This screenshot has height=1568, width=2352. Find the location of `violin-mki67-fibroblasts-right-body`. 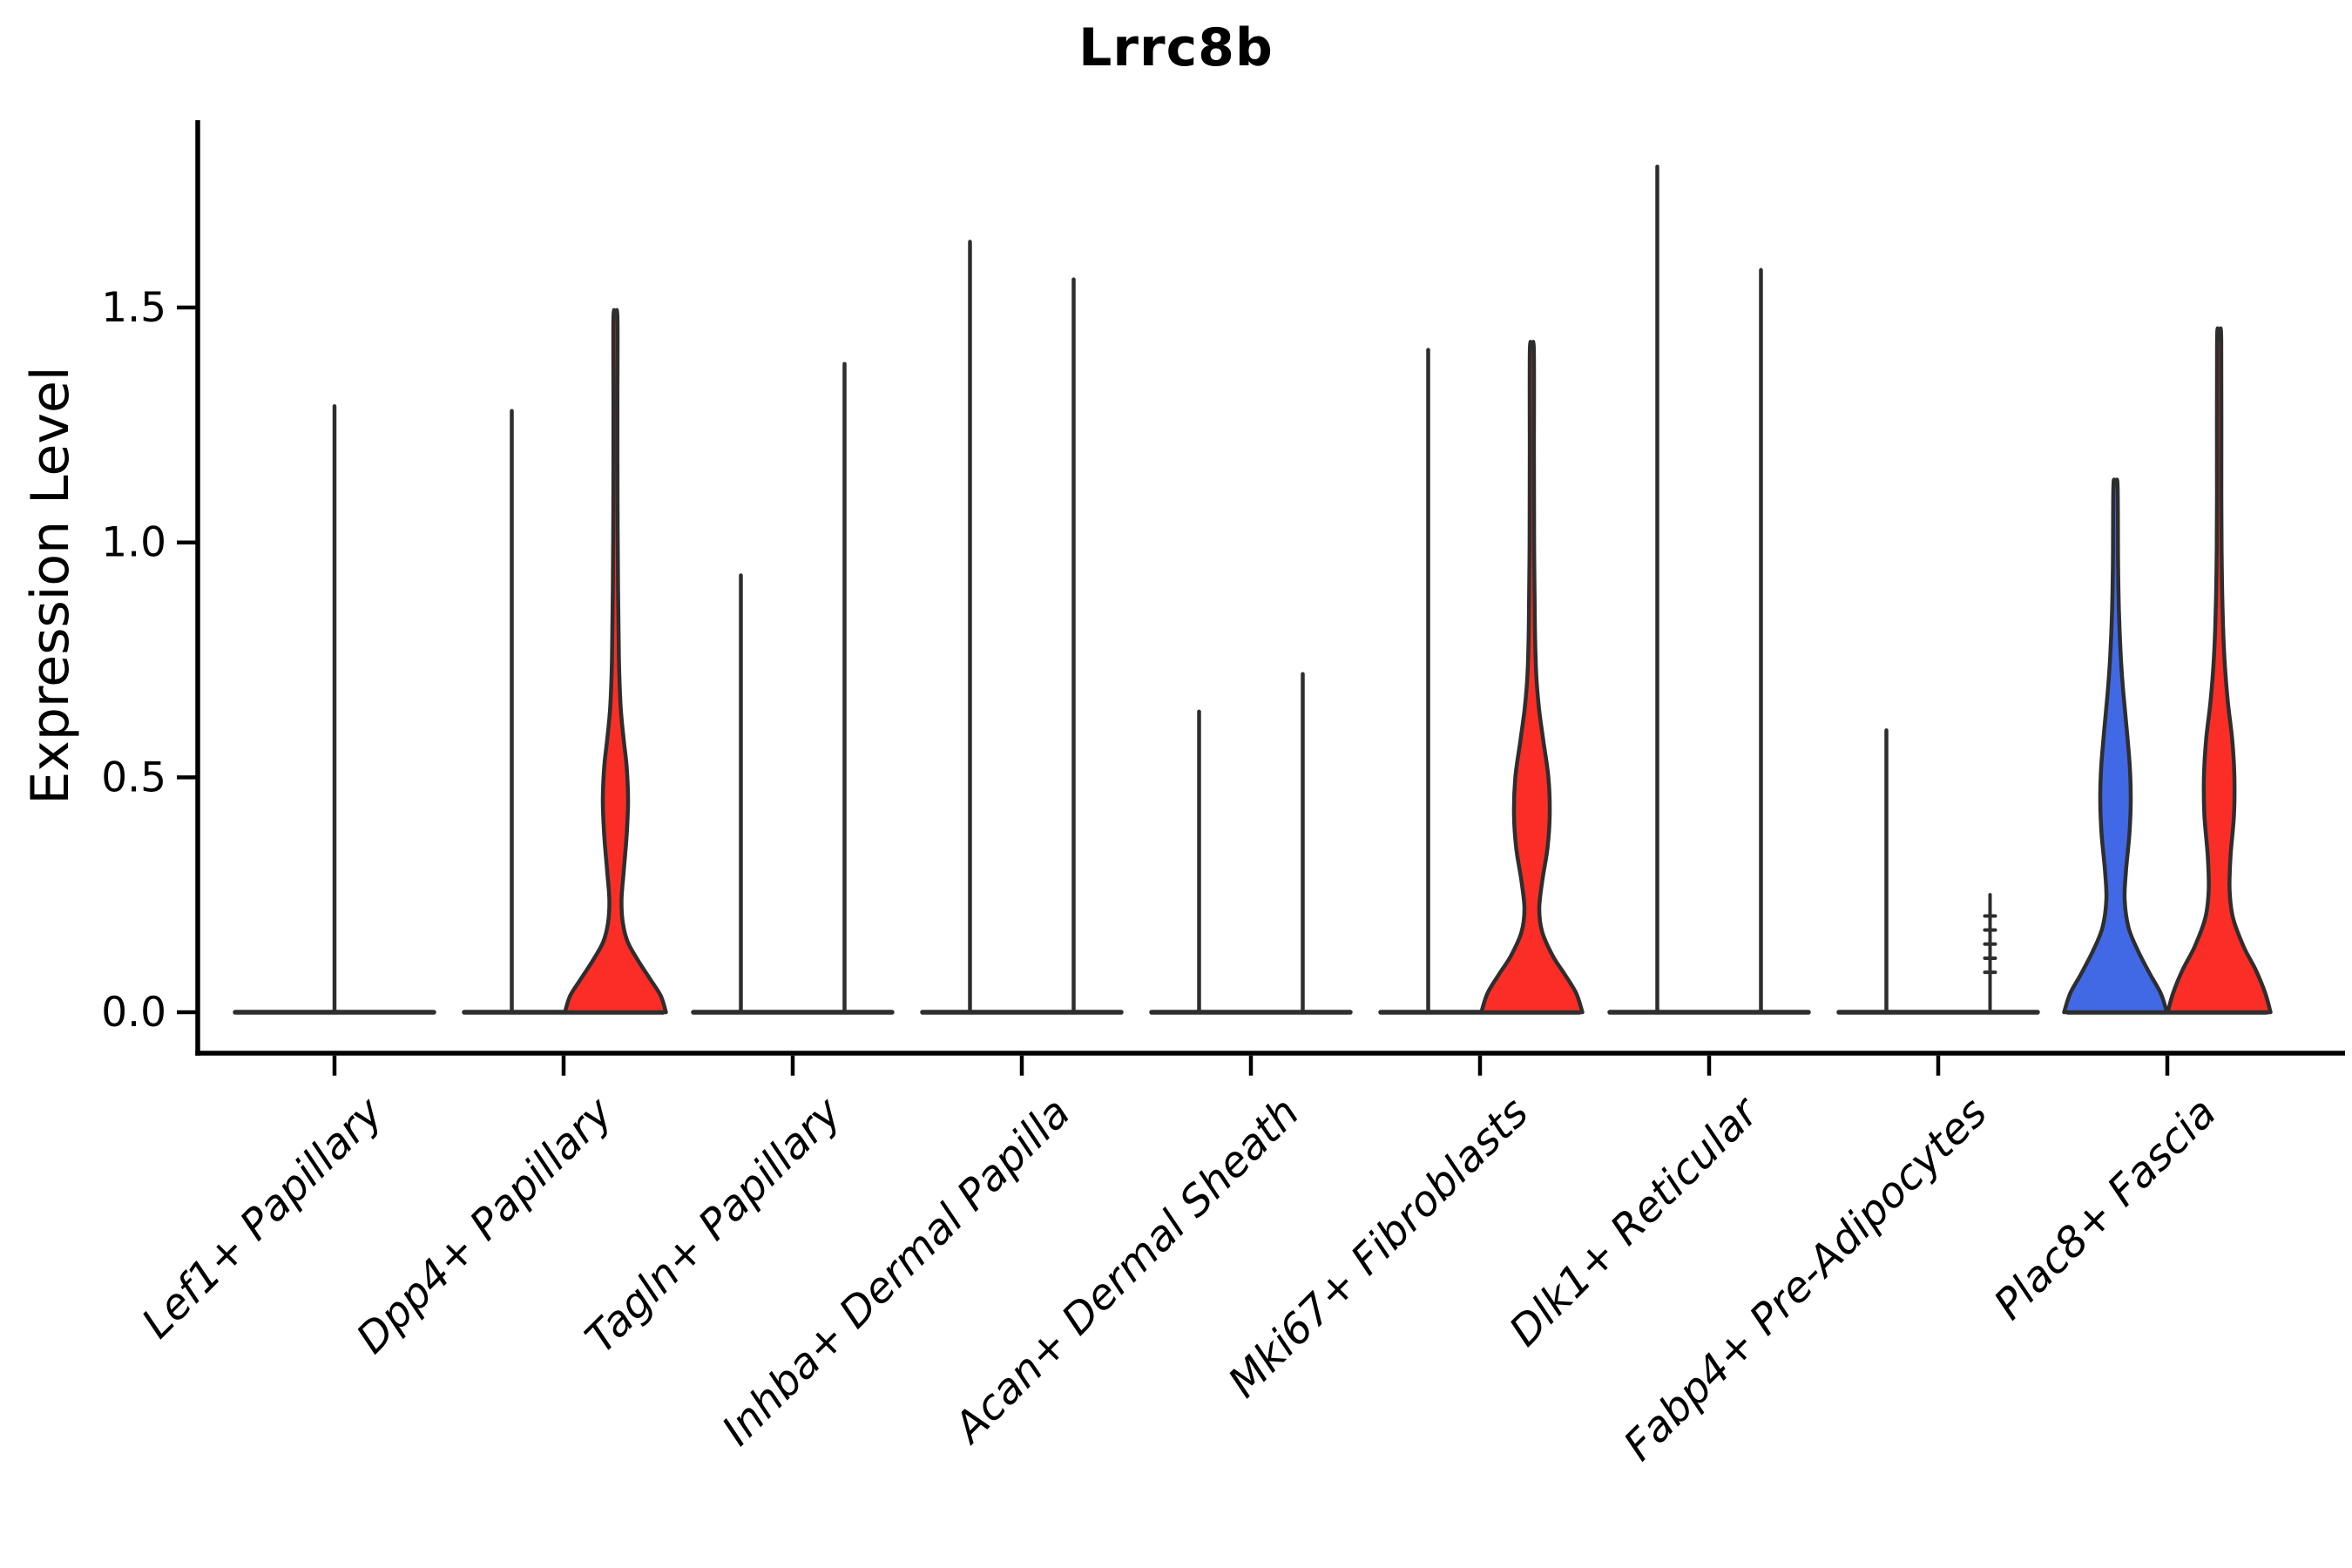

violin-mki67-fibroblasts-right-body is located at coordinates (1532, 677).